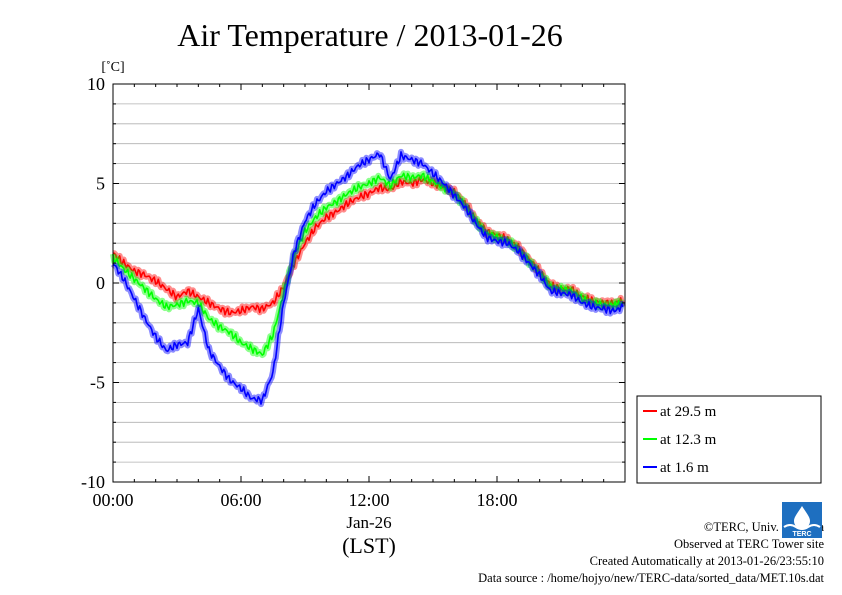 The image size is (842, 595). I want to click on legend: at 29.5 m at 12.3 m at 1.6 m, so click(729, 439).